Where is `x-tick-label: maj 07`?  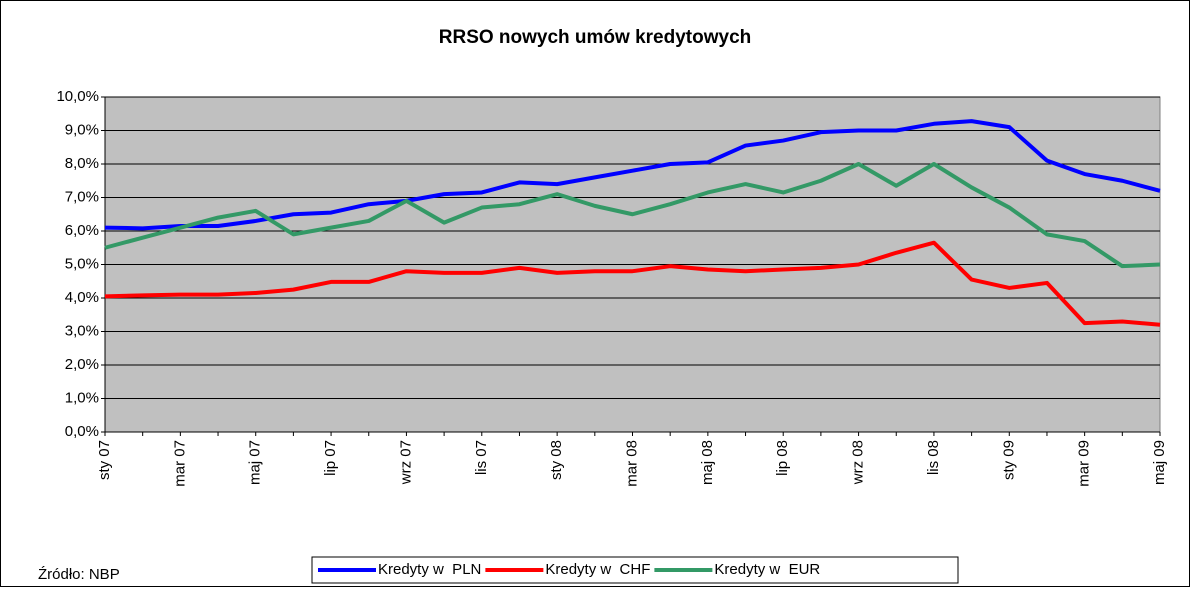
x-tick-label: maj 07 is located at coordinates (255, 462).